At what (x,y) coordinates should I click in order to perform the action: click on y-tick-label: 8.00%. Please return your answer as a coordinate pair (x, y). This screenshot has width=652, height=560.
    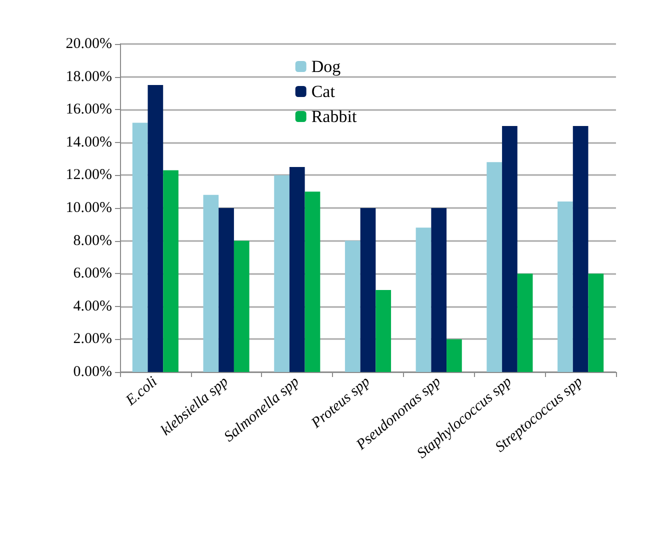
    Looking at the image, I should click on (92, 240).